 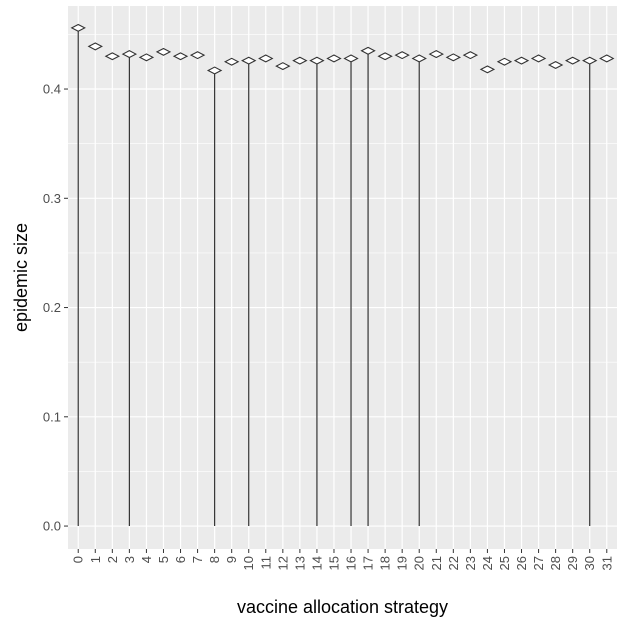 What do you see at coordinates (52, 416) in the screenshot?
I see `y-tick-label: 0.1` at bounding box center [52, 416].